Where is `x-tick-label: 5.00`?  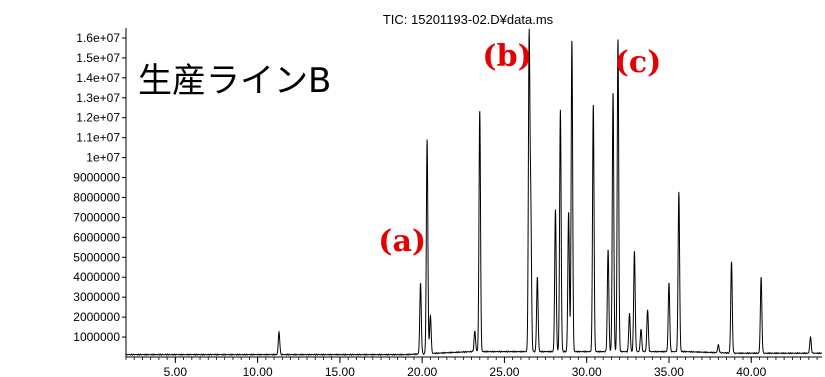 x-tick-label: 5.00 is located at coordinates (176, 371).